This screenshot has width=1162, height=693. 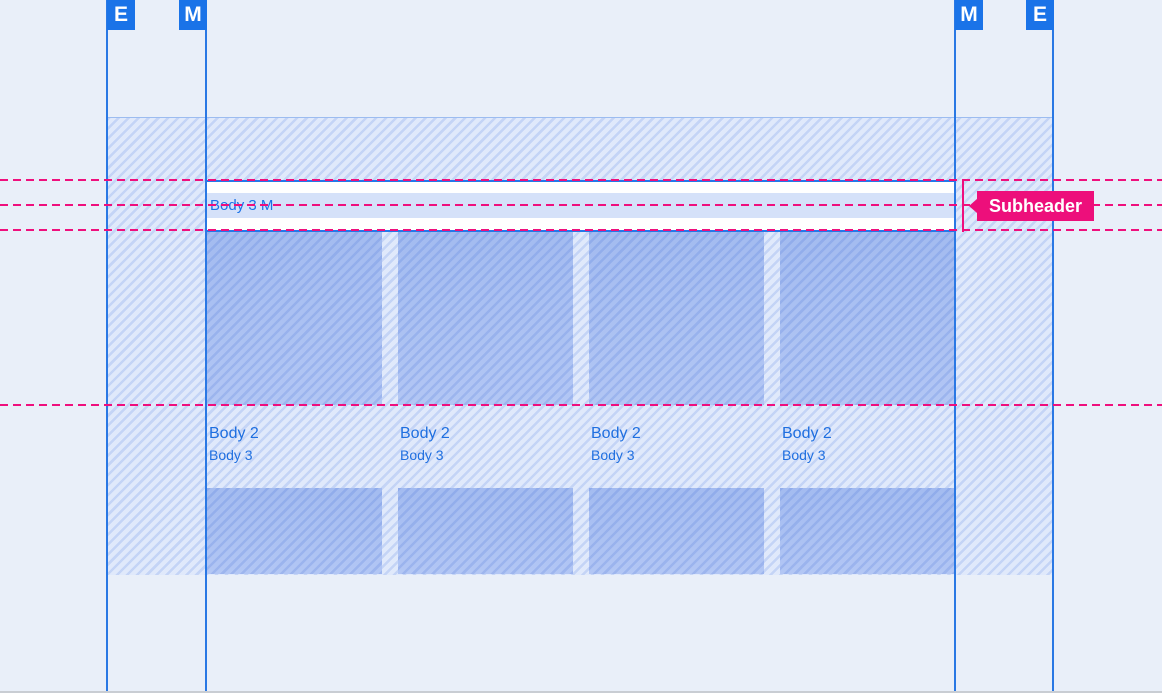 I want to click on page-bottom-edge, so click(x=581, y=692).